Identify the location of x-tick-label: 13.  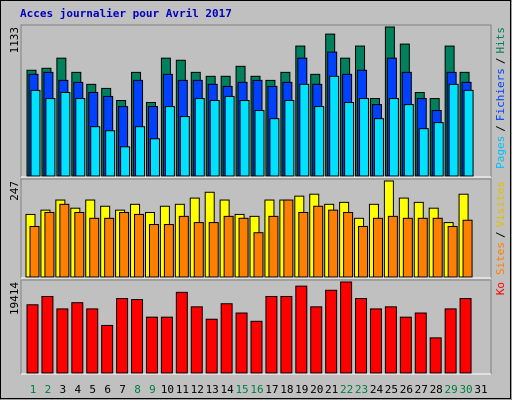
(212, 389).